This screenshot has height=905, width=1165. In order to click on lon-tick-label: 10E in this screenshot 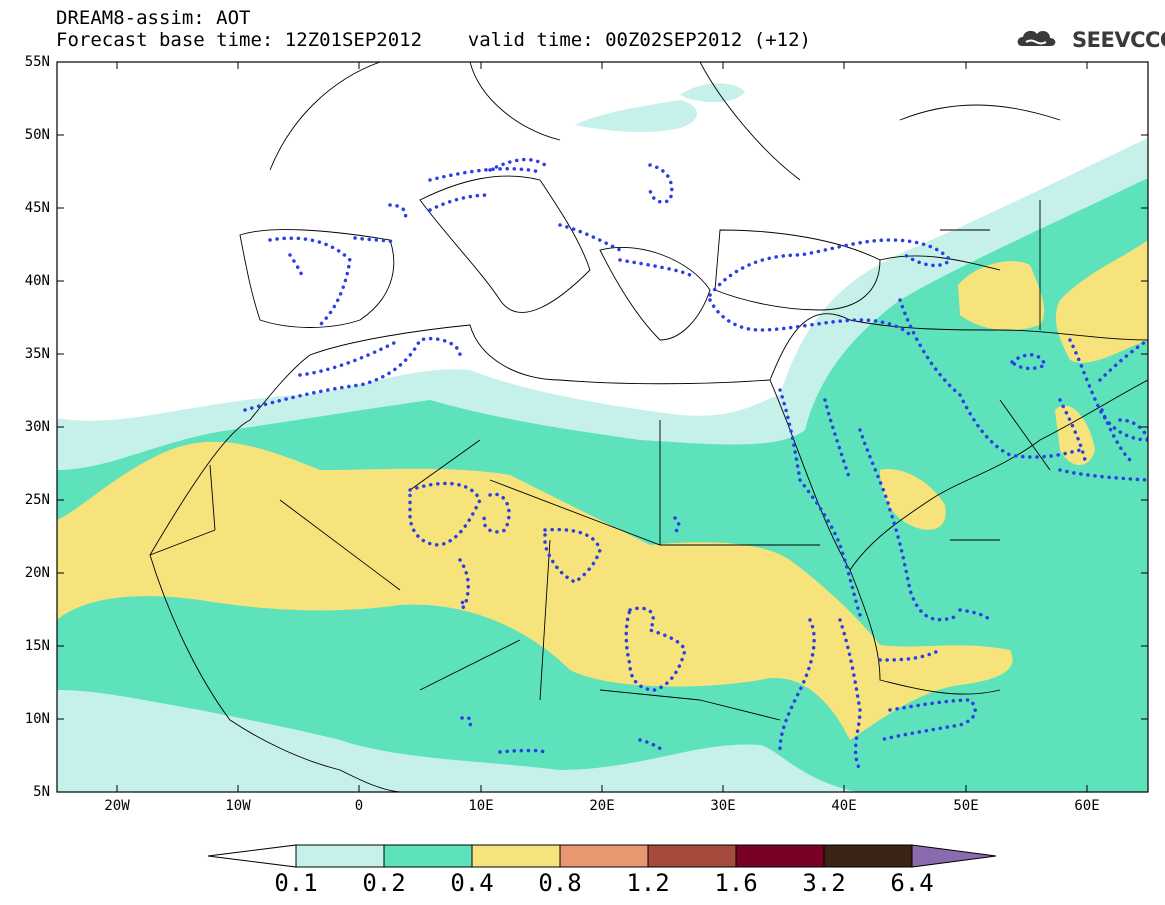, I will do `click(481, 806)`.